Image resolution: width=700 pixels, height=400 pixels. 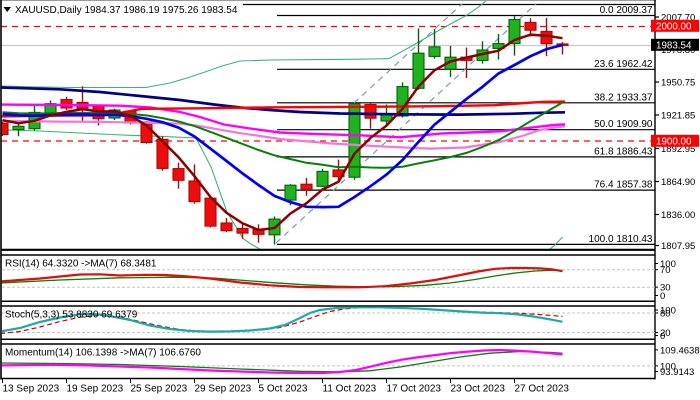 I want to click on svg-text: 13 Sep 2023, so click(x=31, y=389).